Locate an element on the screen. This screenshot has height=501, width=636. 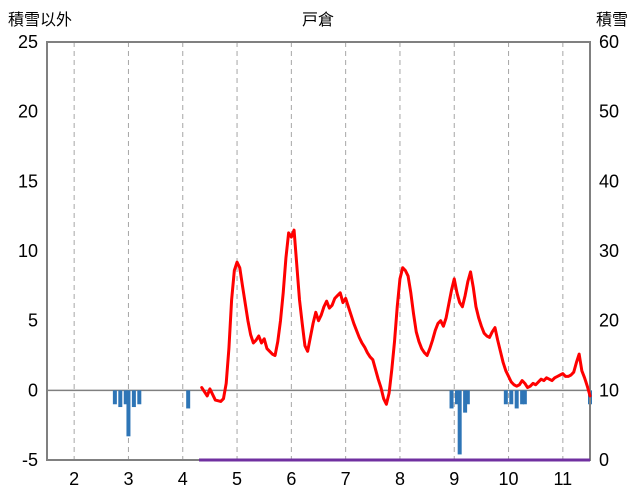
x-tick-label: 11 is located at coordinates (563, 479).